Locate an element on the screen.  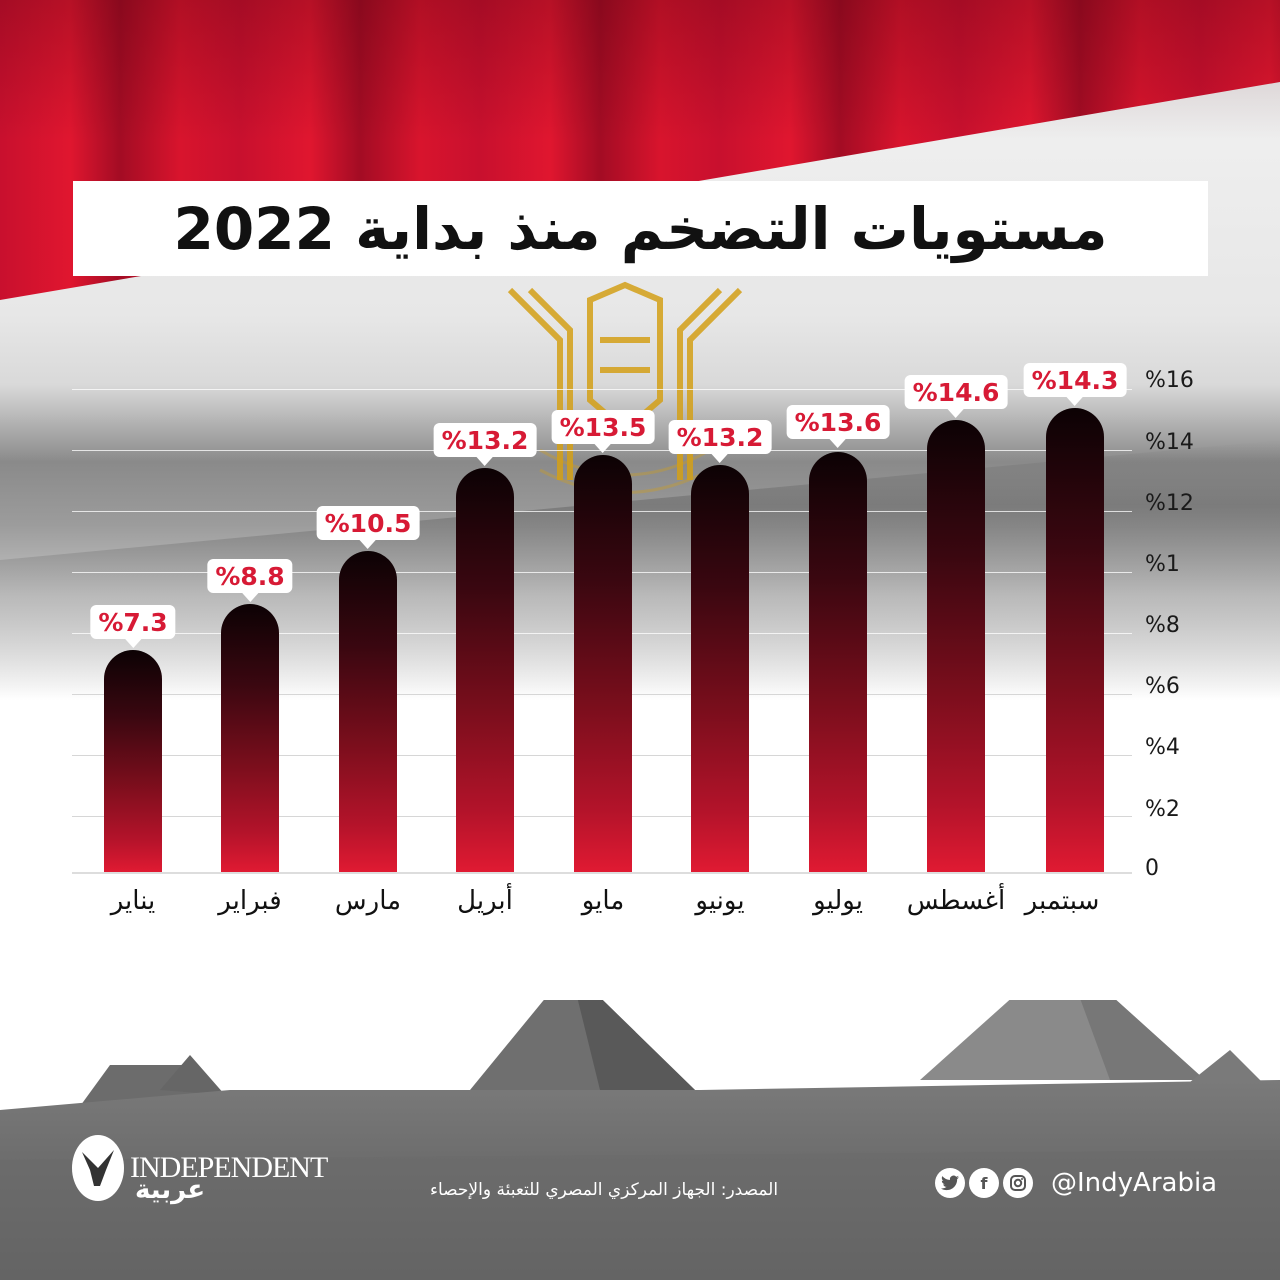
bar-august is located at coordinates (956, 646).